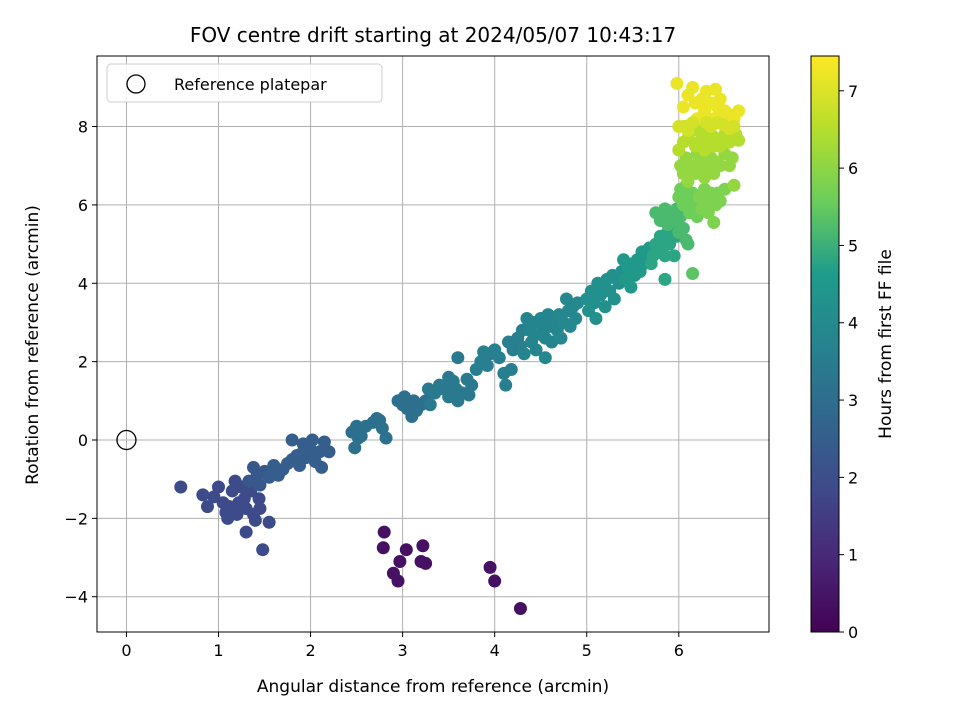  I want to click on y-axis-title: Rotation from reference (arcmin), so click(33, 345).